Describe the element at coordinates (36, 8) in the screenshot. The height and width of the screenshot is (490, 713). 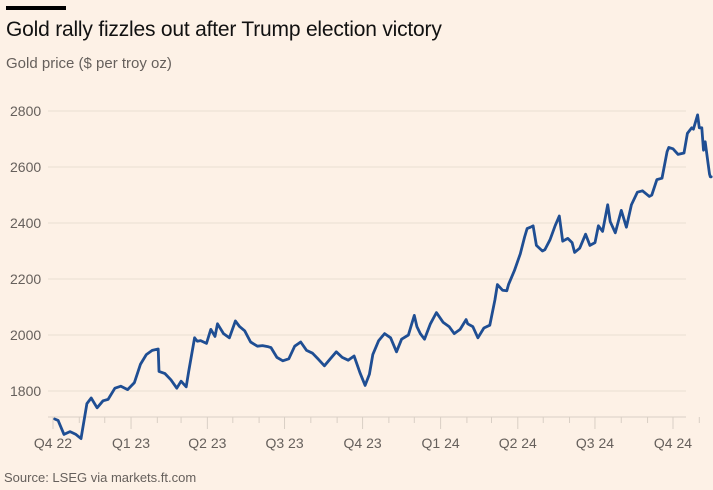
I see `ft-brand-bar` at that location.